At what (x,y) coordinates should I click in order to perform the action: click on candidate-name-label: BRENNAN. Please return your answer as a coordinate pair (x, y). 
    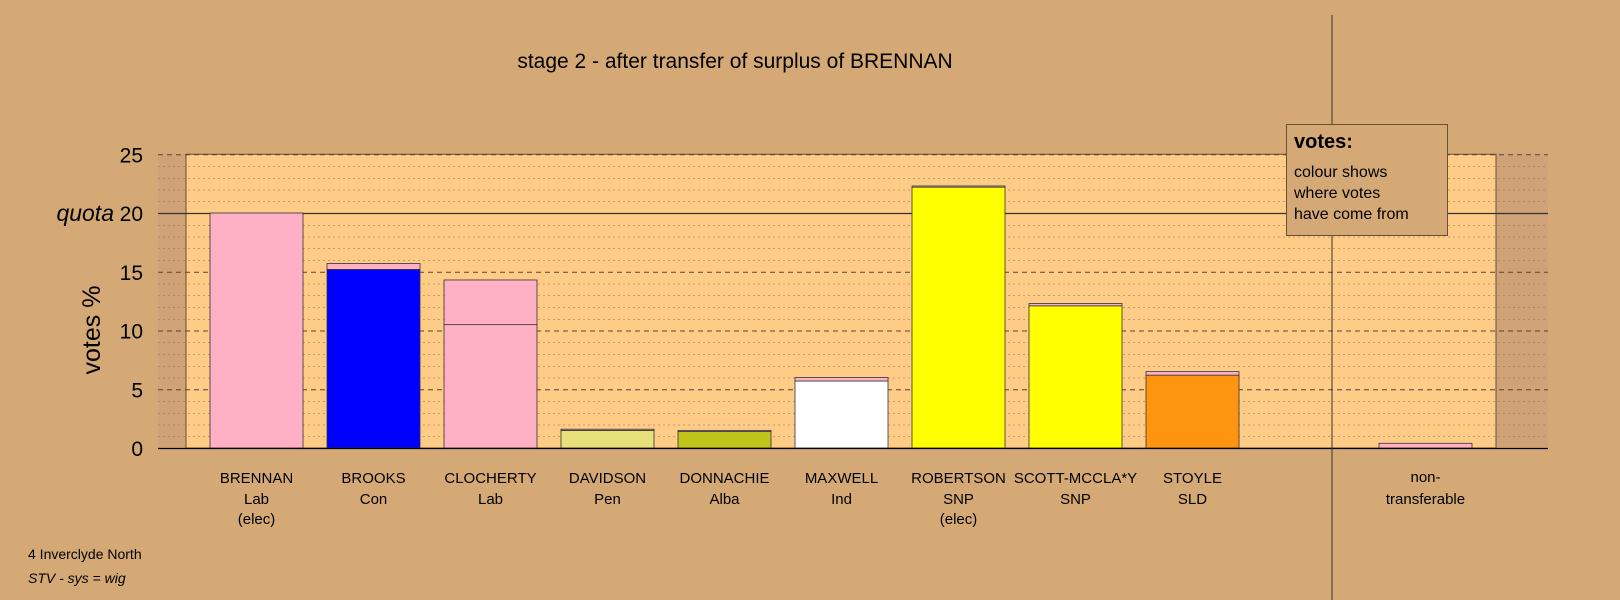
    Looking at the image, I should click on (256, 478).